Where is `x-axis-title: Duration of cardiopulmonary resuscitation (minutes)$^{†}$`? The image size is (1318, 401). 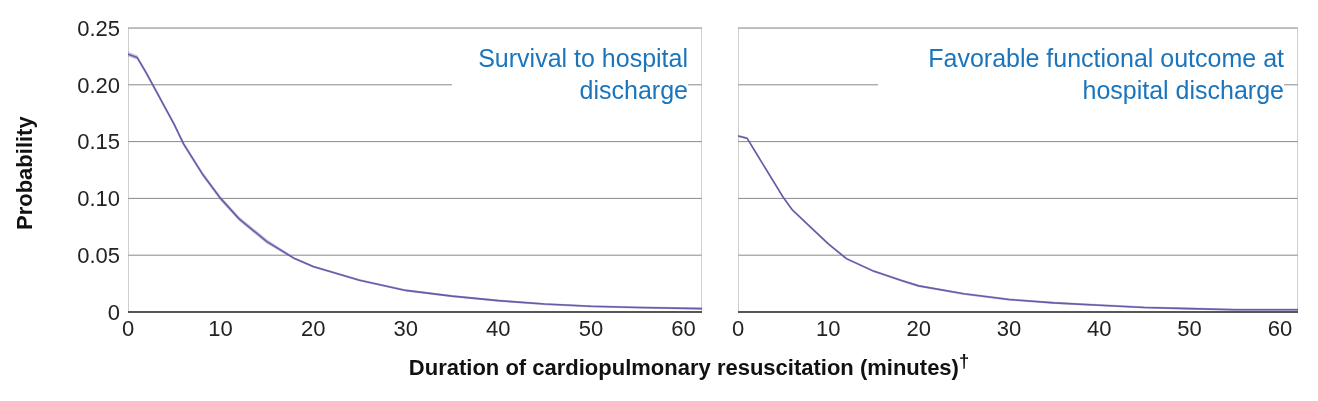 x-axis-title: Duration of cardiopulmonary resuscitation (minutes)$^{†}$ is located at coordinates (689, 366).